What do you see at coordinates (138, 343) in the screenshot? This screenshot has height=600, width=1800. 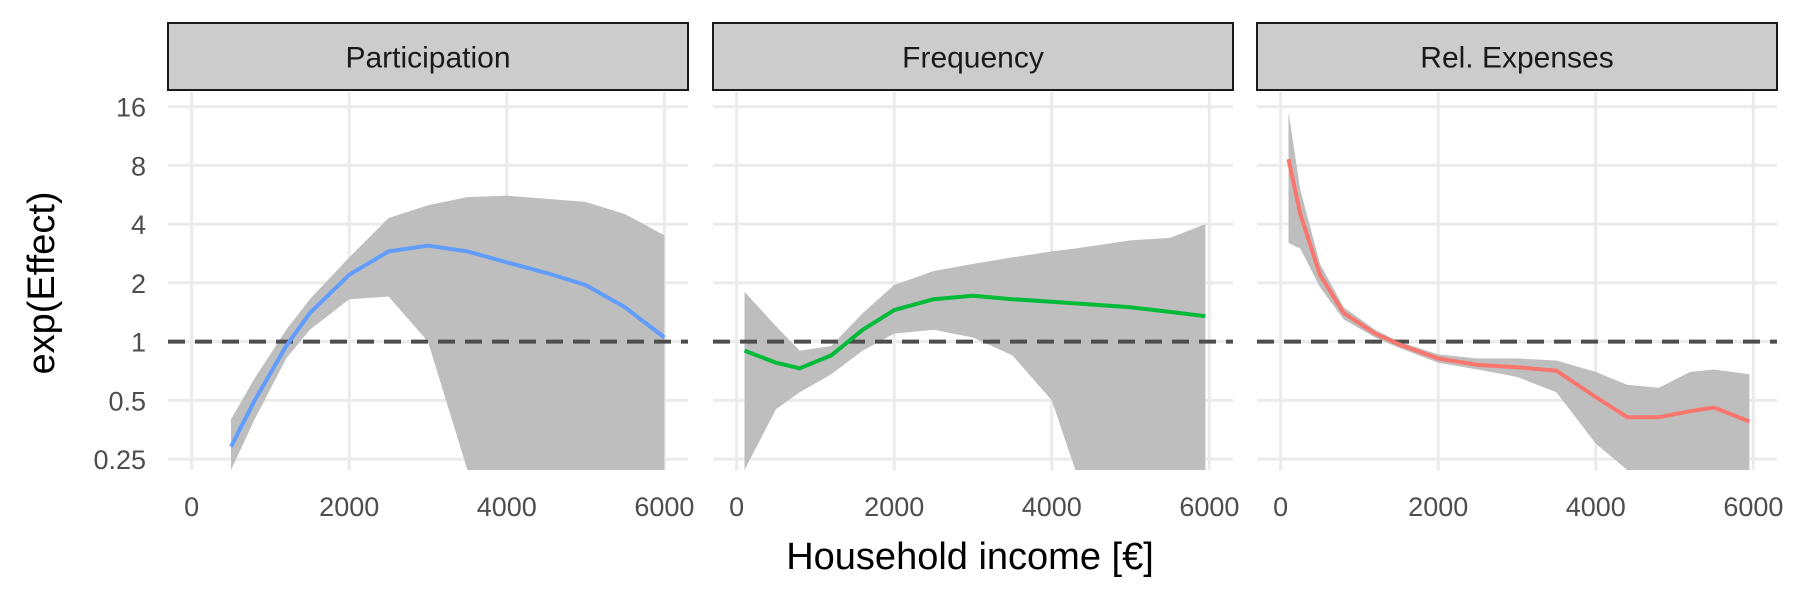 I see `y-tick-label: 1` at bounding box center [138, 343].